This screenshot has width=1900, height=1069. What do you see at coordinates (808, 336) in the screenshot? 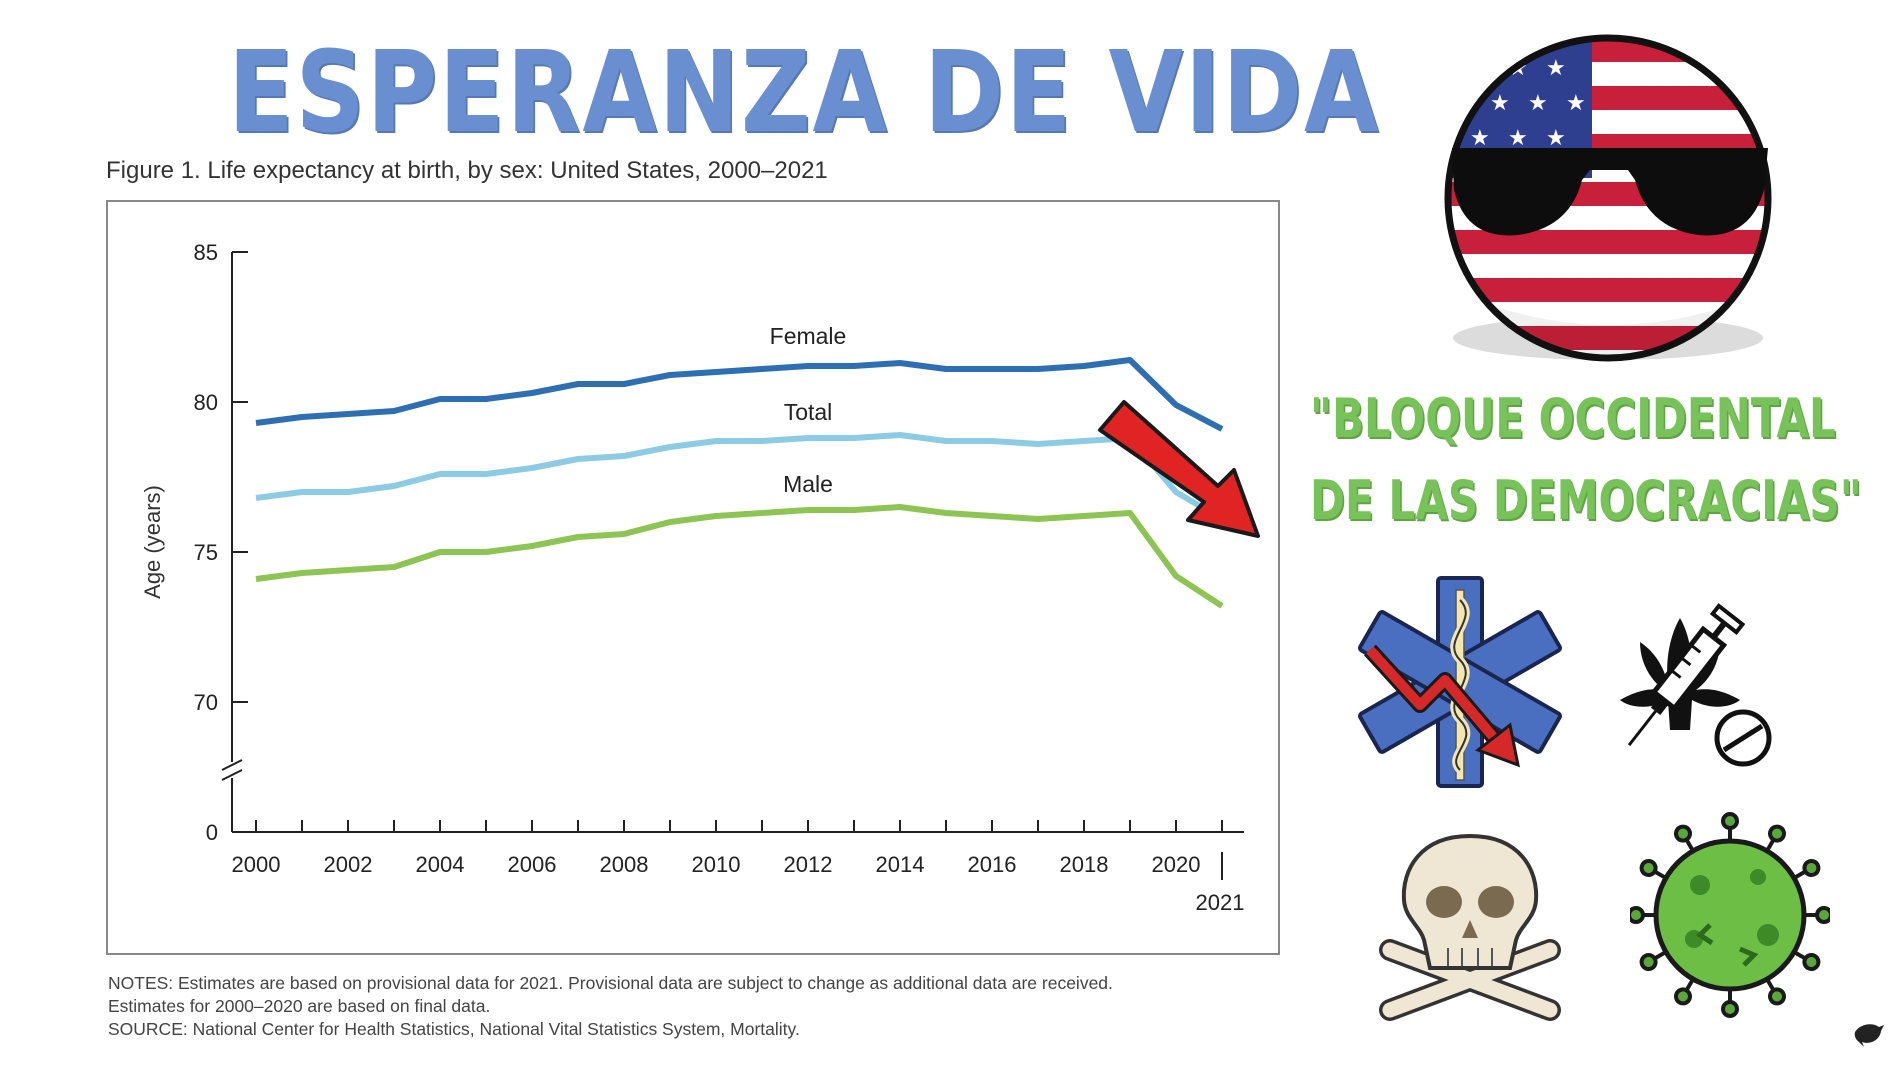
I see `series-label-female: Female` at bounding box center [808, 336].